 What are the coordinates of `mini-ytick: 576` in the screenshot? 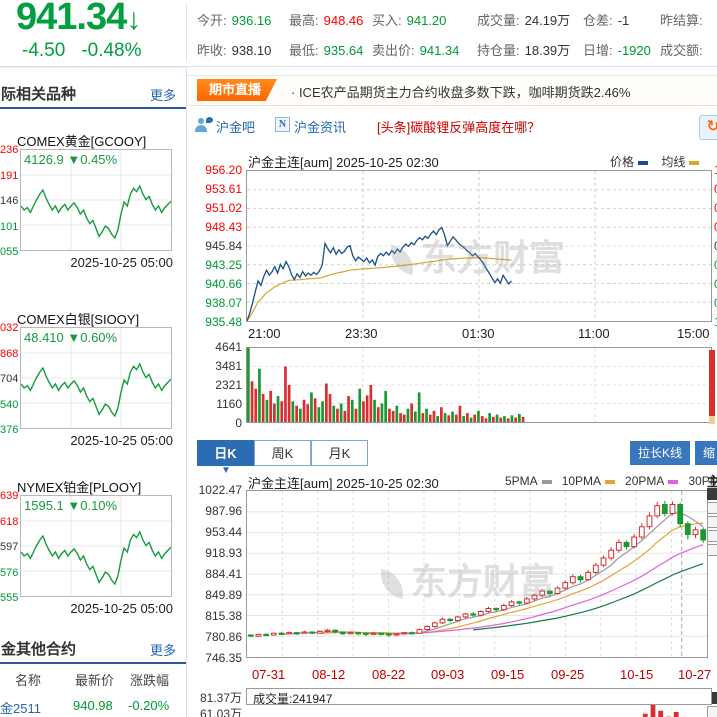 It's located at (9, 572).